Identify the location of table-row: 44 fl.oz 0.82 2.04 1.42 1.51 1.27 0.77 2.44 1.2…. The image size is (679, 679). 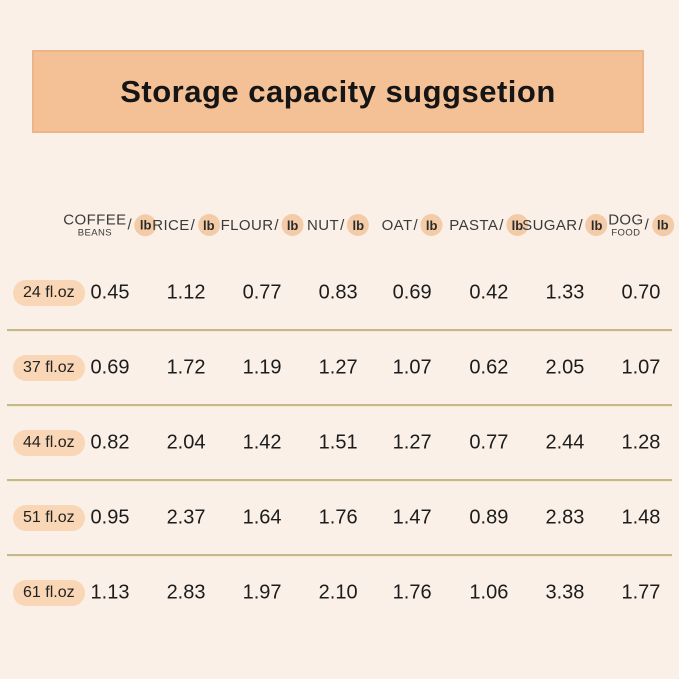
(339, 443).